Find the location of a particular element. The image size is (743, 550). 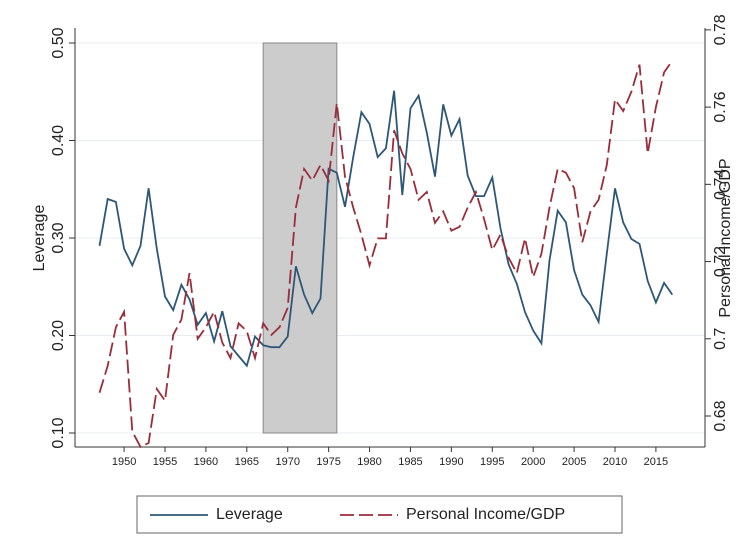

x-tick-label: 1985 is located at coordinates (410, 462).